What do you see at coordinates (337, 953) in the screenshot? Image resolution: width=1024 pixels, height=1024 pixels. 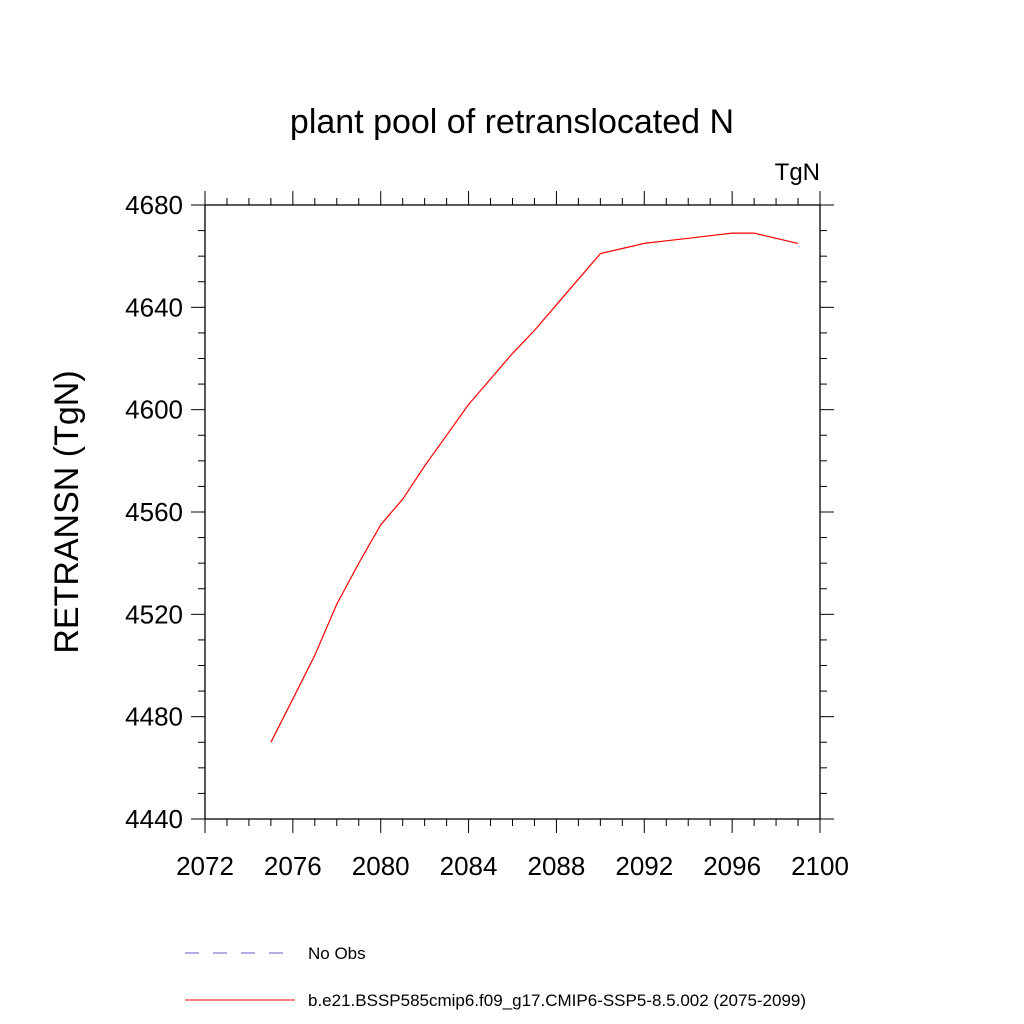 I see `legend-label-no-obs: No Obs` at bounding box center [337, 953].